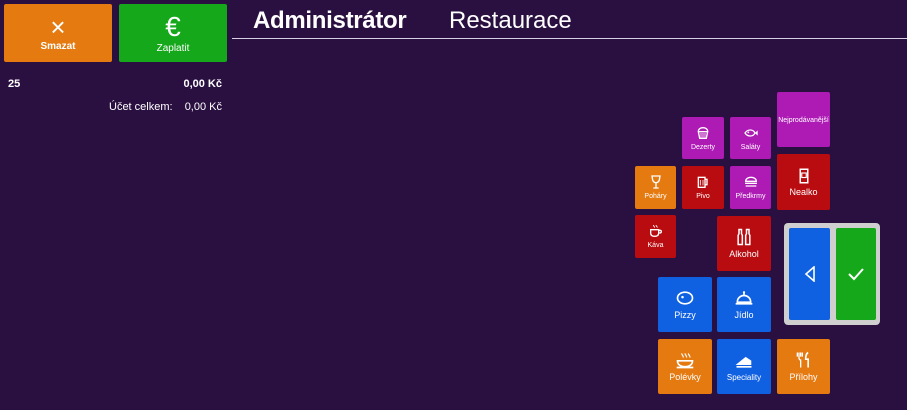  I want to click on category-label: Nejprodávanější, so click(803, 121).